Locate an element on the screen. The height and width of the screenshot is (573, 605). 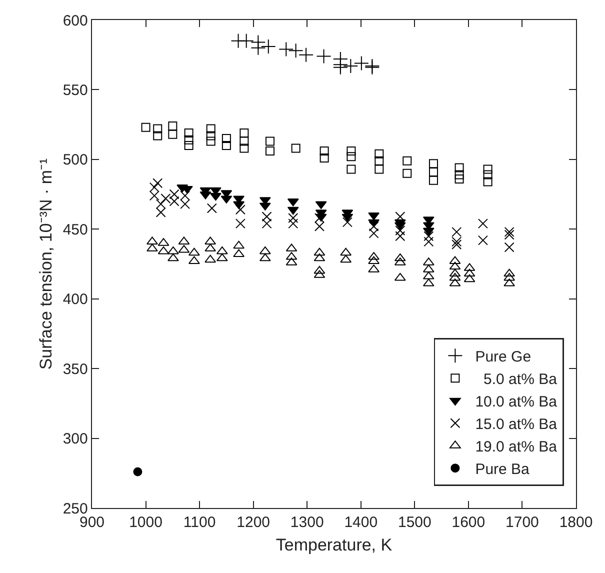
y-axis-title: Surface tension, 10⁻³N · m⁻¹ is located at coordinates (46, 264).